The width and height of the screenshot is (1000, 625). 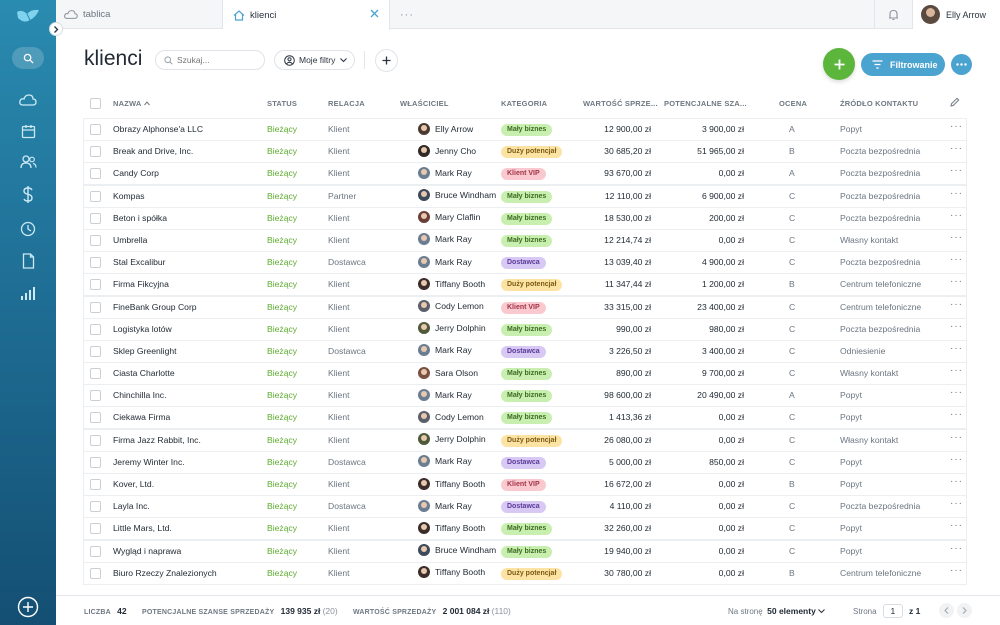 What do you see at coordinates (445, 128) in the screenshot?
I see `owner: Elly Arrow` at bounding box center [445, 128].